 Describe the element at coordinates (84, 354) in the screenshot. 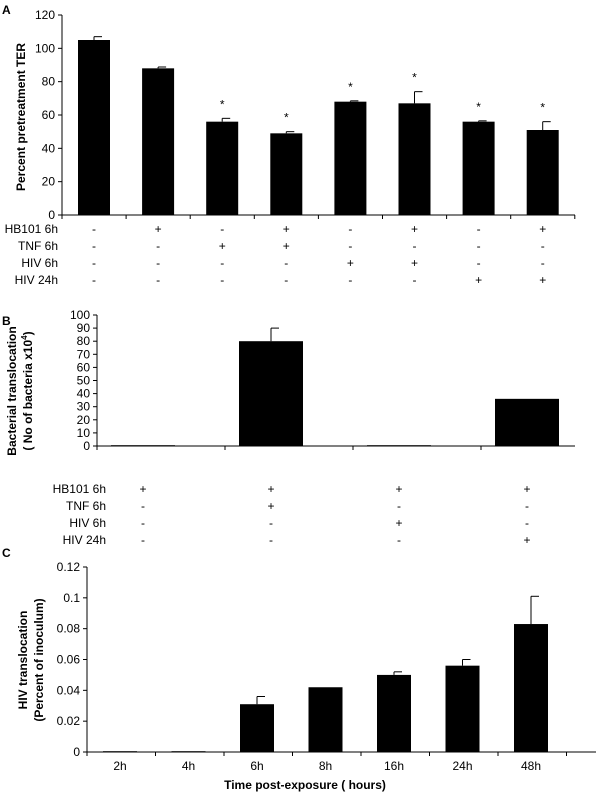

I see `panel-b-y-tick-label: 70` at that location.